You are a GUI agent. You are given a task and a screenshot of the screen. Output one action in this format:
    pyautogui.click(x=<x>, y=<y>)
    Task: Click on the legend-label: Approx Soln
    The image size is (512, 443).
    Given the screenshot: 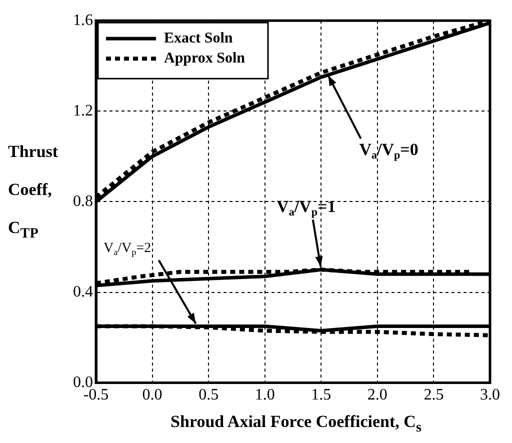 What is the action you would take?
    pyautogui.click(x=205, y=58)
    